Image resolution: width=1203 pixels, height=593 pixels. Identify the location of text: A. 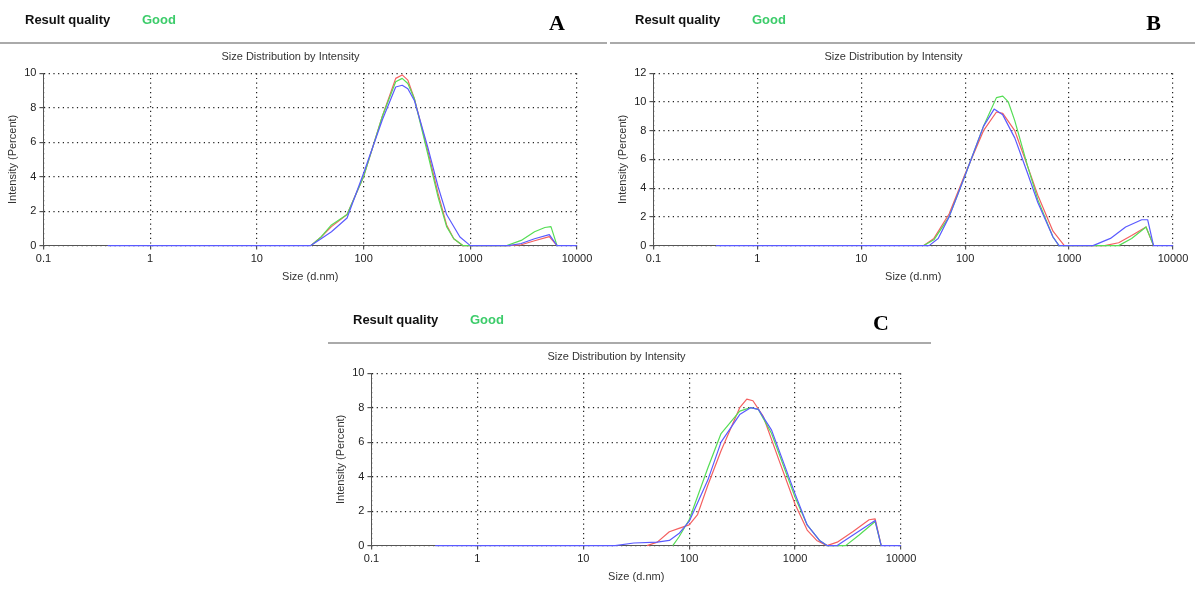
(557, 23).